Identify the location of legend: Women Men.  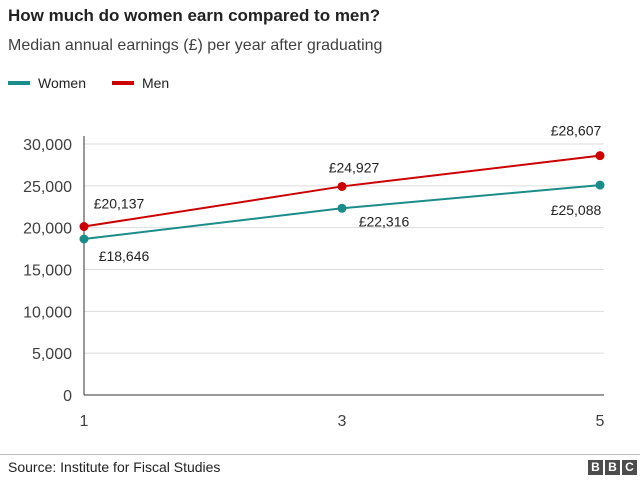
(101, 83).